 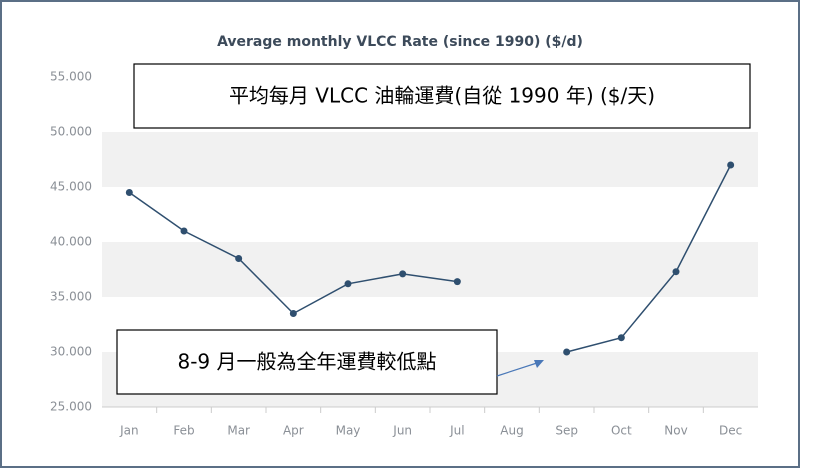 What do you see at coordinates (71, 187) in the screenshot?
I see `y-tick-label: 45.000` at bounding box center [71, 187].